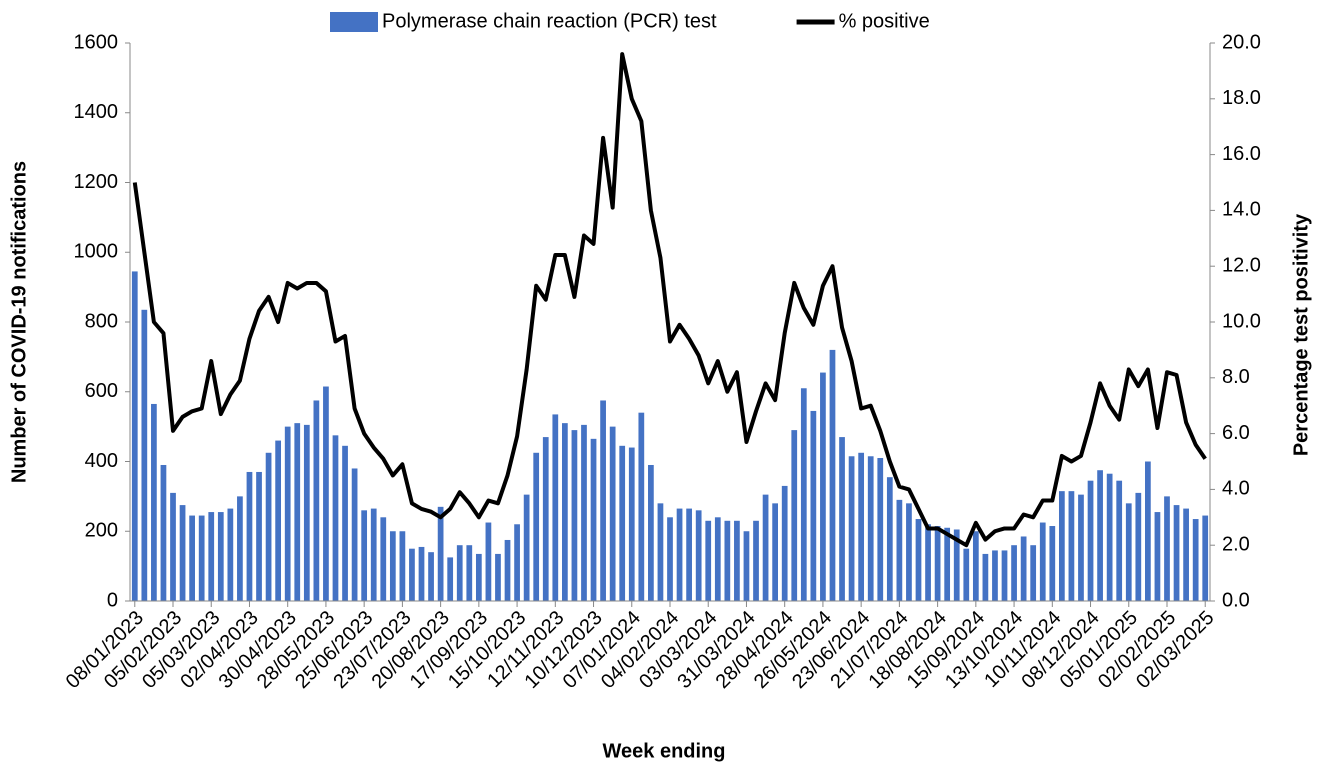 This screenshot has width=1328, height=772. I want to click on legend-swatch, so click(354, 22).